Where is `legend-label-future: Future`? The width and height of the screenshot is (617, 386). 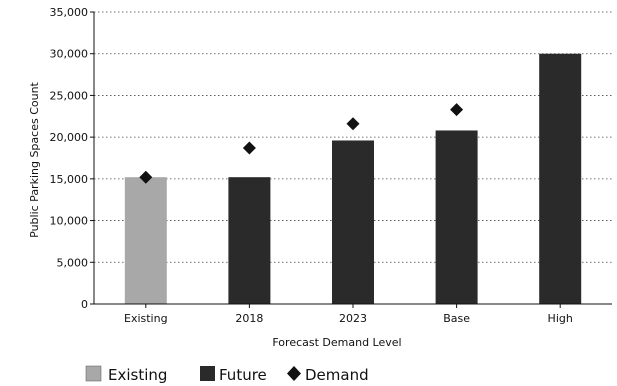
legend-label-future: Future is located at coordinates (243, 375).